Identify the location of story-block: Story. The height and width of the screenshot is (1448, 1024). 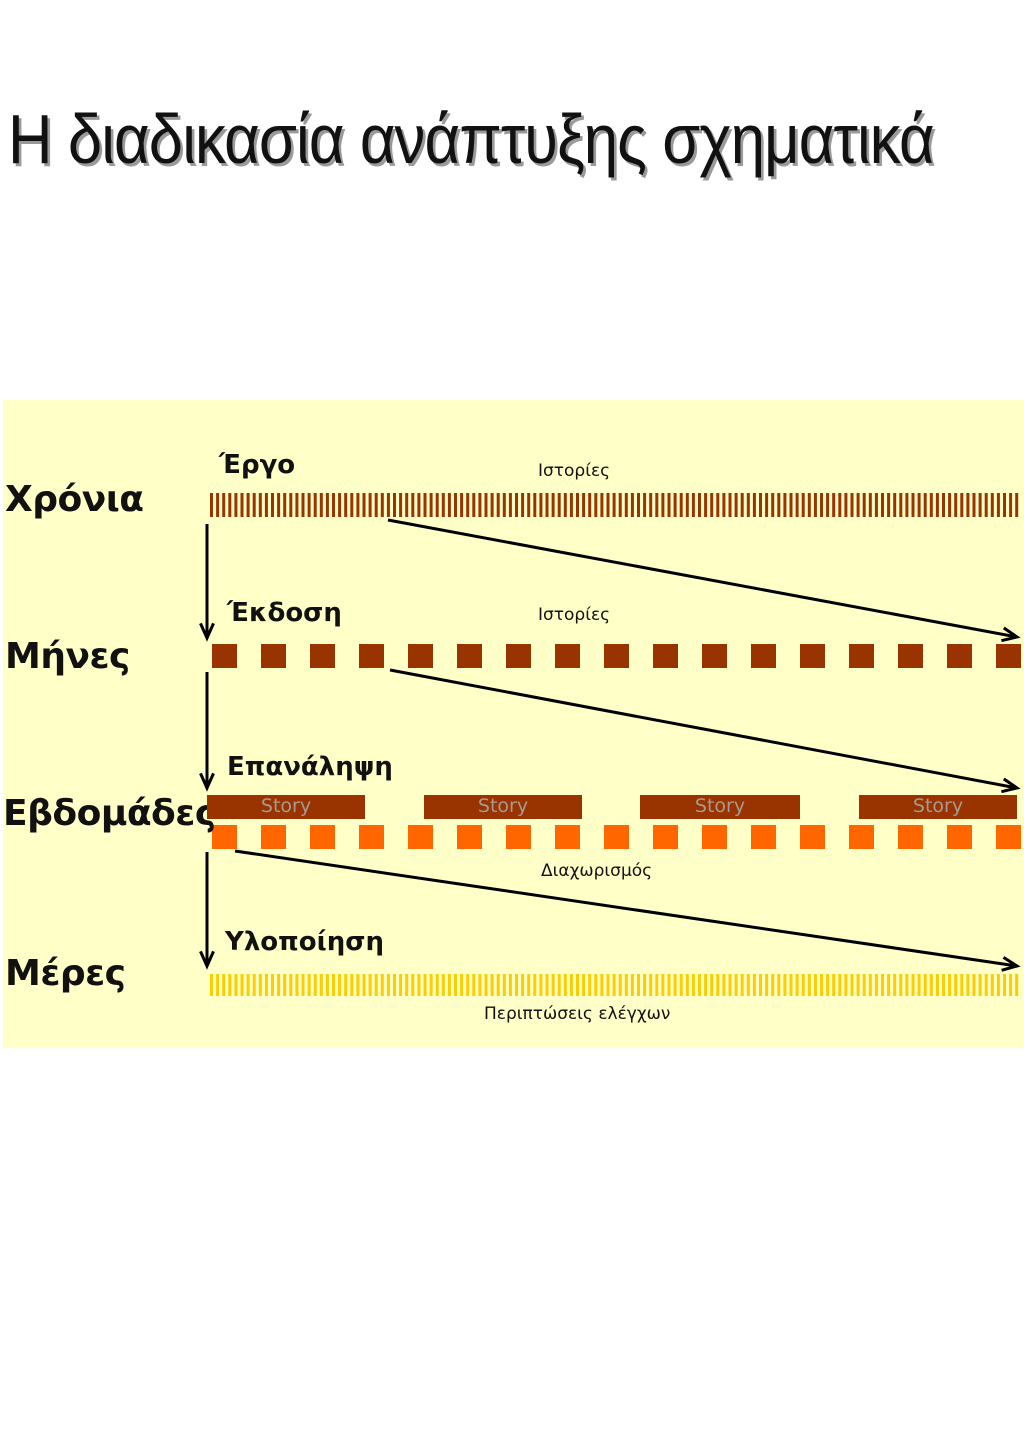
(503, 807).